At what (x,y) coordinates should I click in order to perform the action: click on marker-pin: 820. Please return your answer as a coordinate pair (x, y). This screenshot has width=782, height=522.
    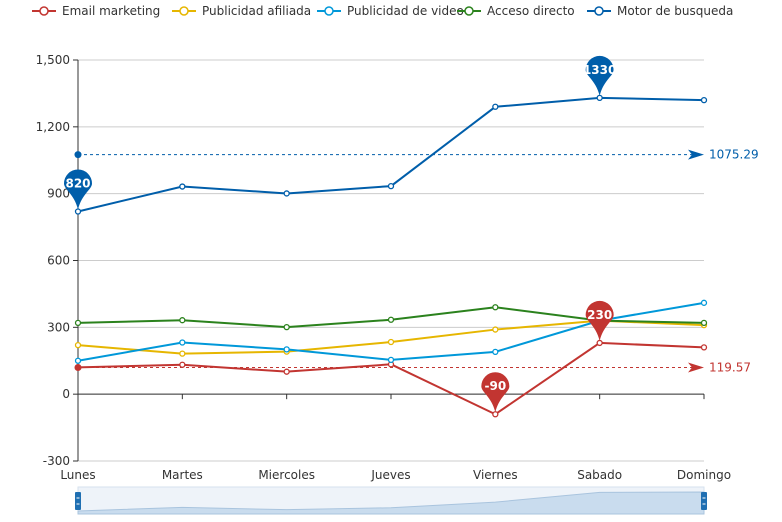
    Looking at the image, I should click on (78, 189).